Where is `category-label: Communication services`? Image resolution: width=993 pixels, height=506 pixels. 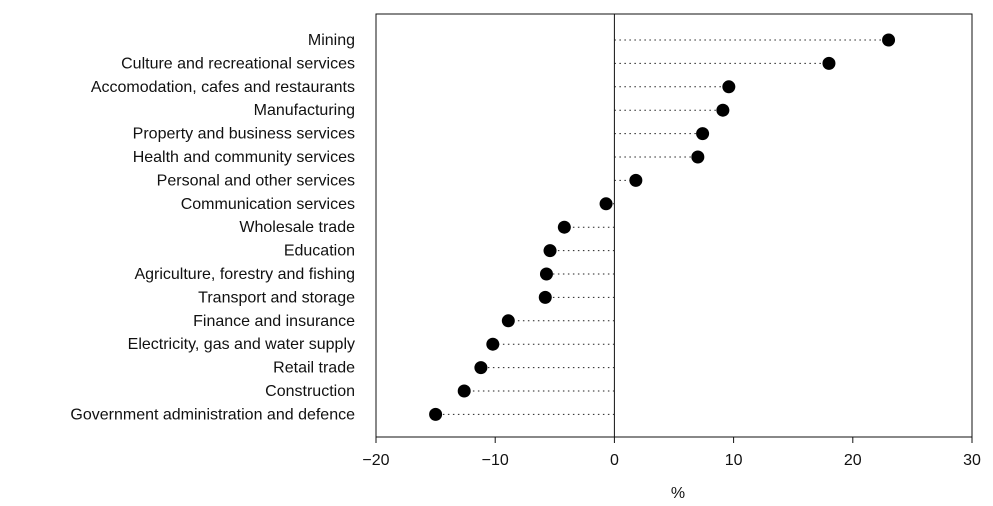 category-label: Communication services is located at coordinates (268, 204).